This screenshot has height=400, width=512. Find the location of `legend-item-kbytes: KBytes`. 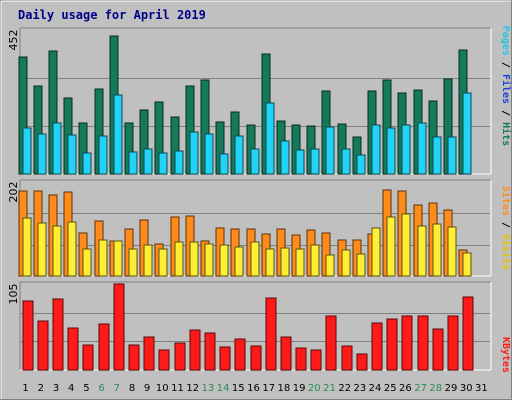

legend-item-kbytes: KBytes is located at coordinates (505, 355).